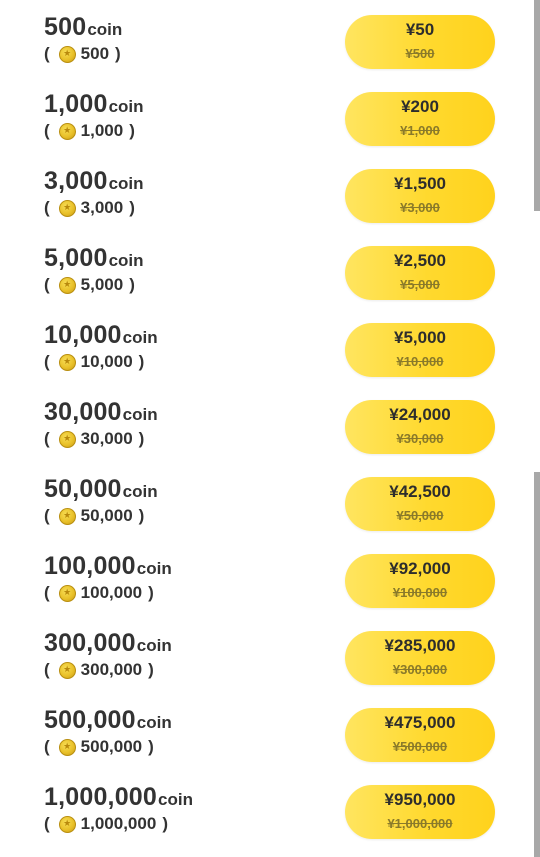 The width and height of the screenshot is (540, 857). I want to click on coin-amount-value: 1,000,000, so click(101, 797).